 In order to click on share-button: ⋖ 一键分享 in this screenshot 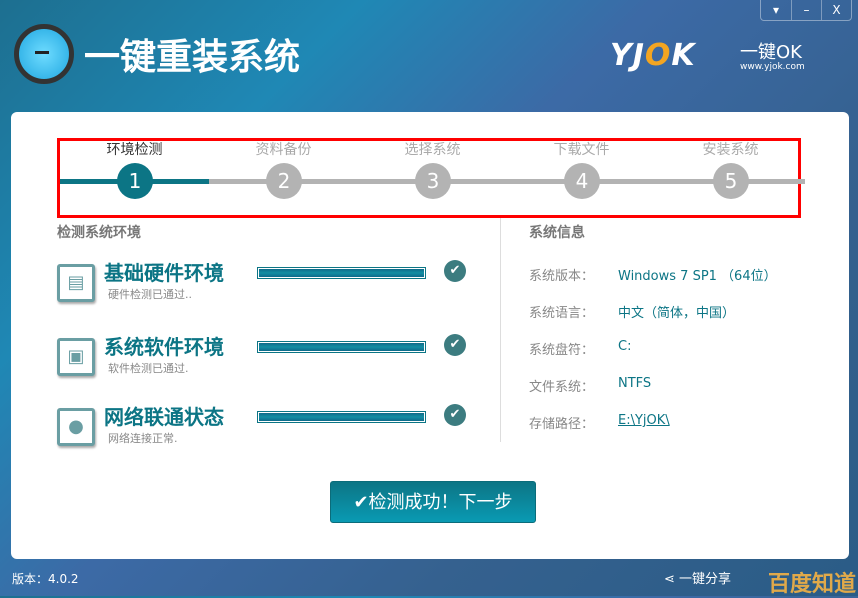, I will do `click(698, 579)`.